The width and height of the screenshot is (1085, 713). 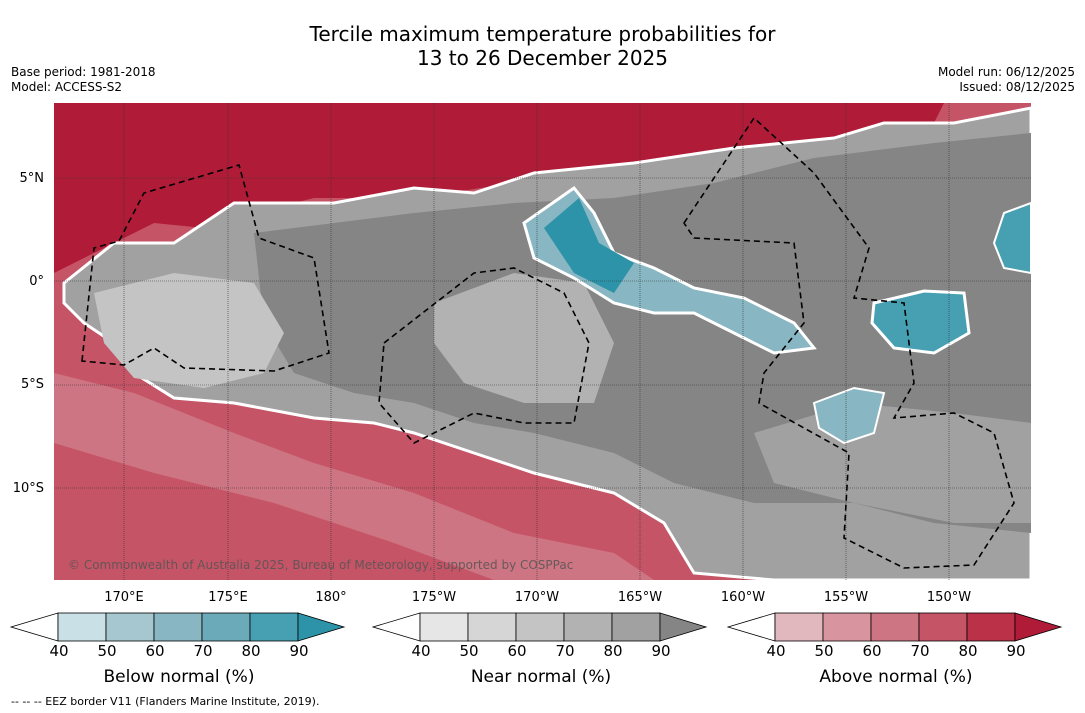 I want to click on model-run-label: Model run: 06/12/2025, so click(x=1006, y=72).